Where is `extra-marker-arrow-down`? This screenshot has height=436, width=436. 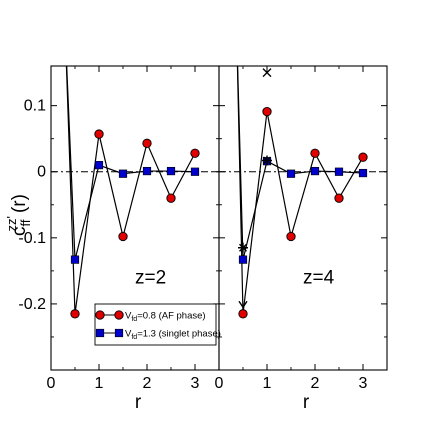
extra-marker-arrow-down is located at coordinates (243, 304).